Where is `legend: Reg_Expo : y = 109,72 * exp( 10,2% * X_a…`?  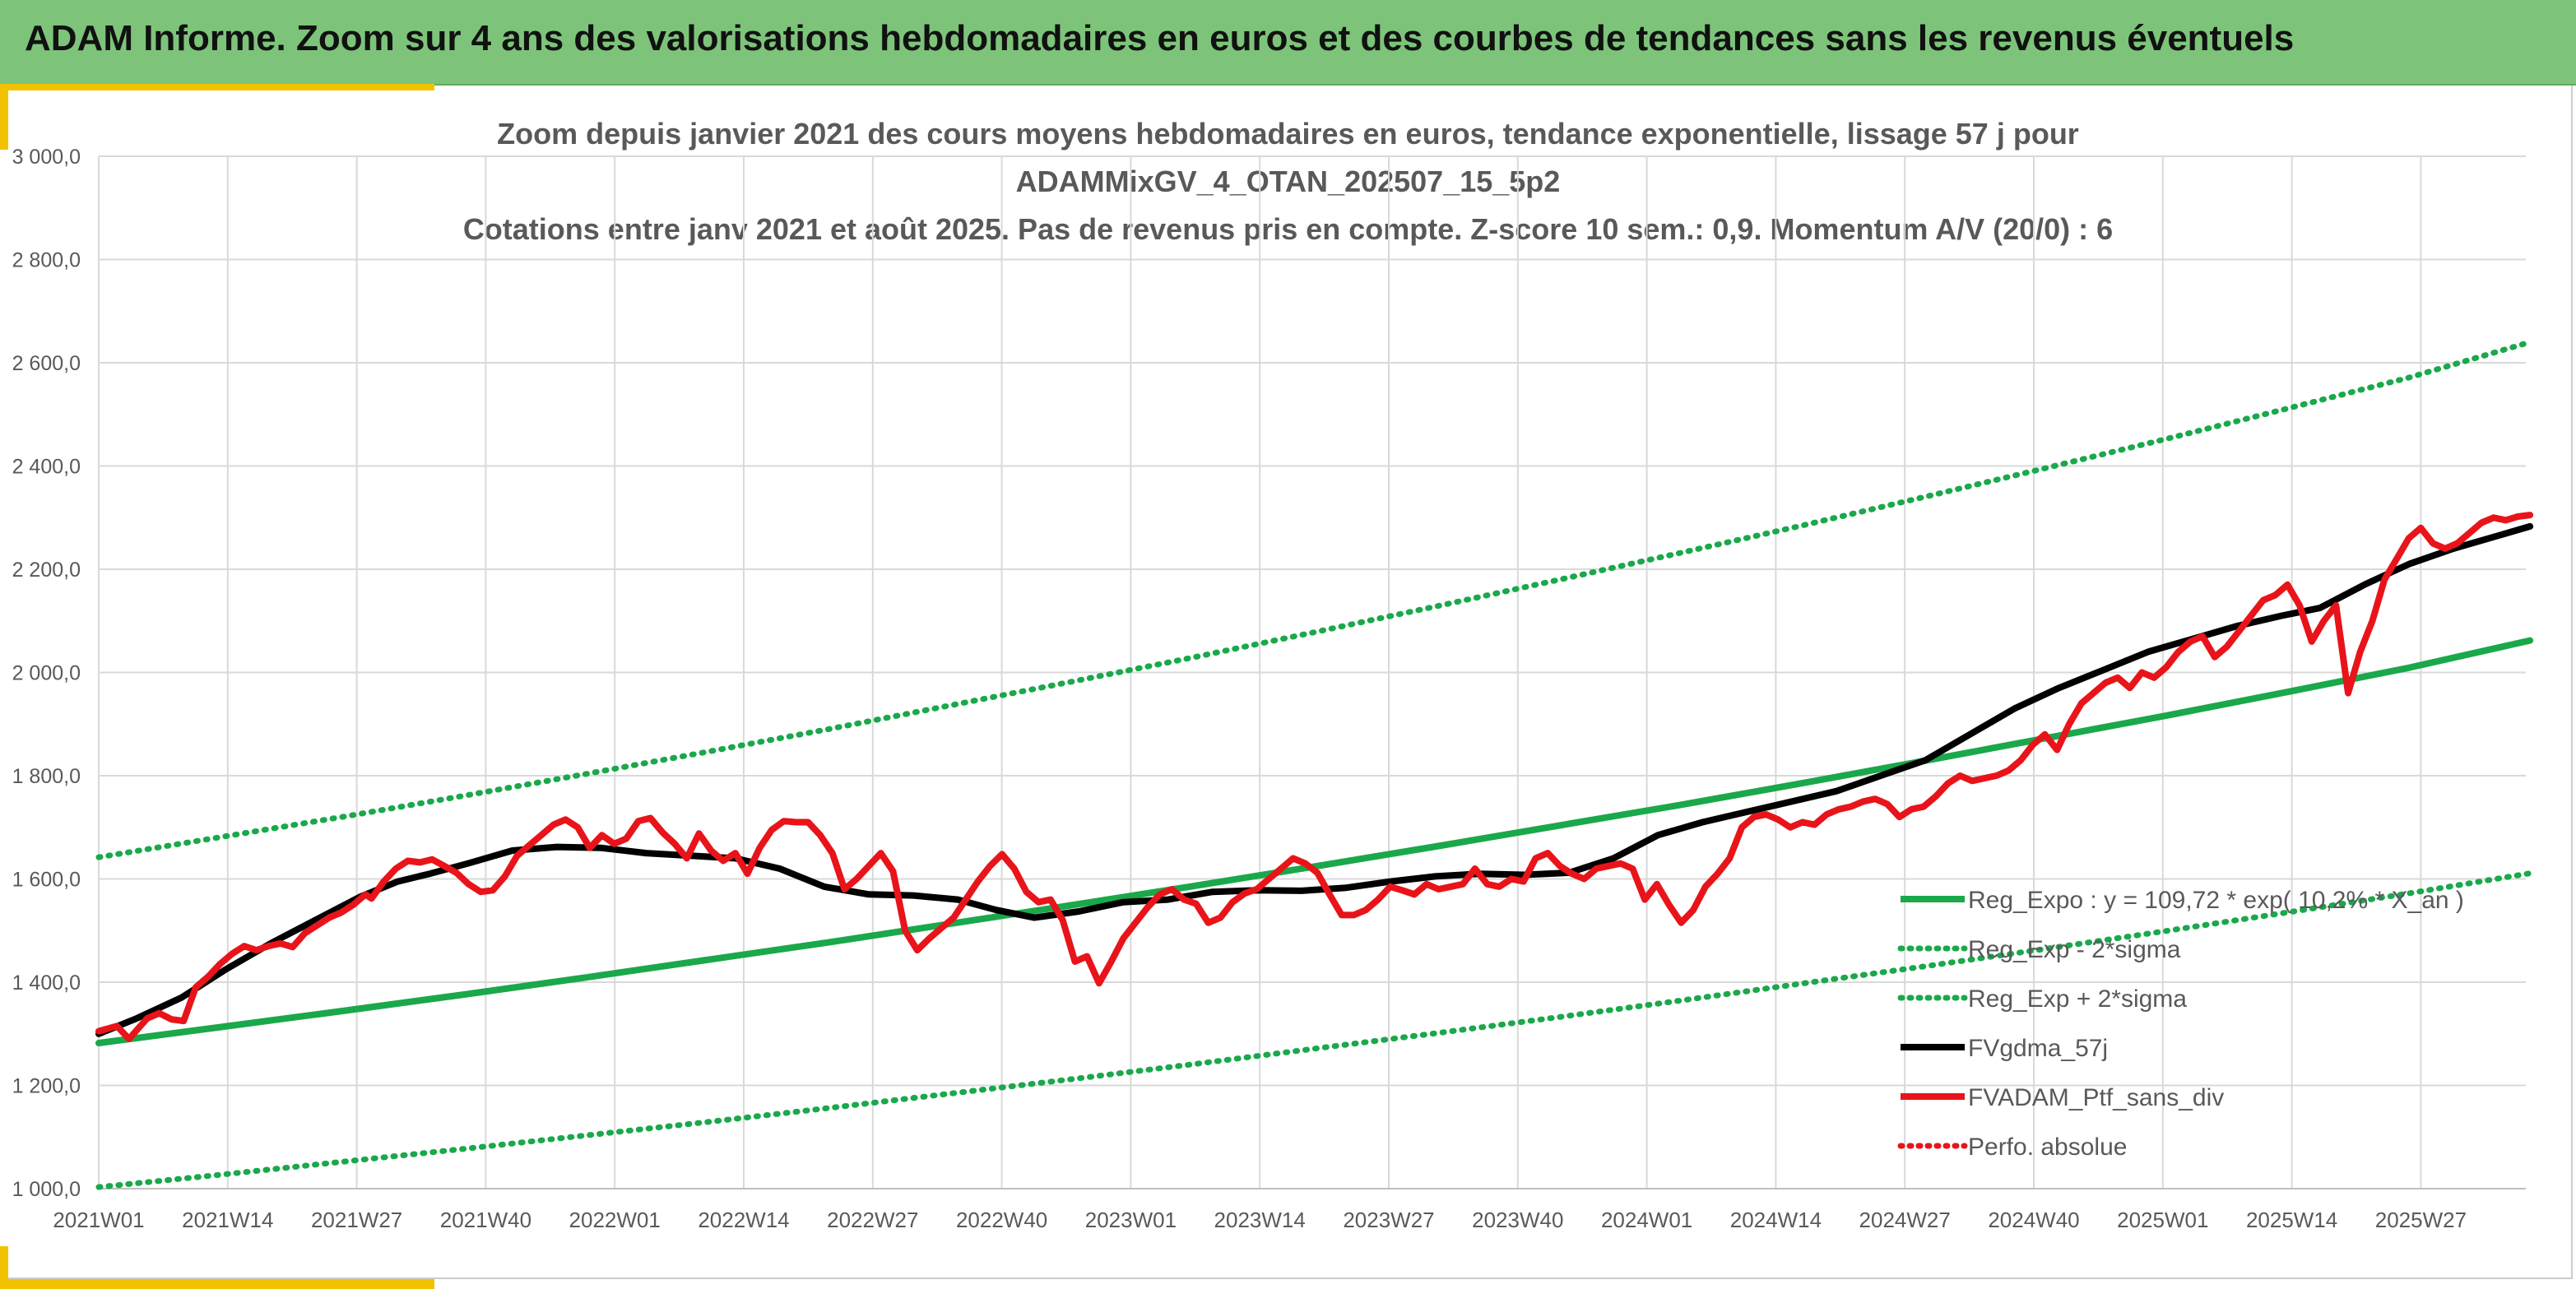
legend: Reg_Expo : y = 109,72 * exp( 10,2% * X_a… is located at coordinates (2180, 1024).